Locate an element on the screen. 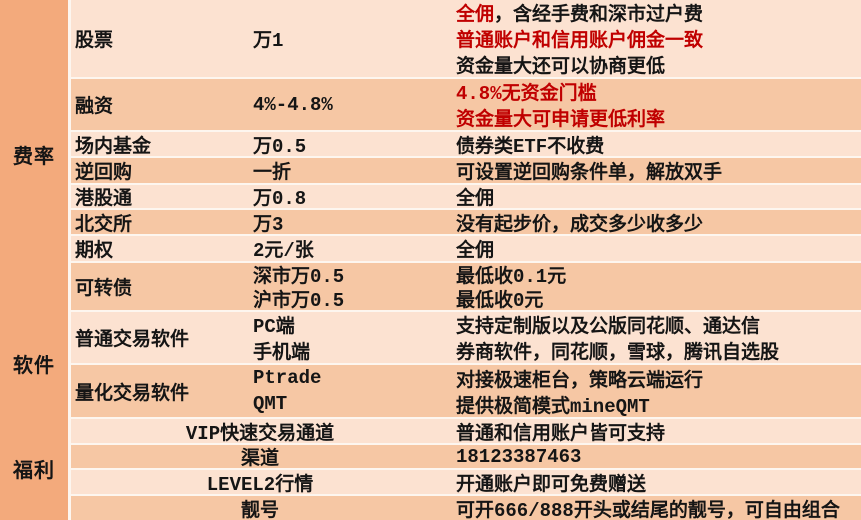  table-row: 港股通 万0.8 全佣 is located at coordinates (466, 196).